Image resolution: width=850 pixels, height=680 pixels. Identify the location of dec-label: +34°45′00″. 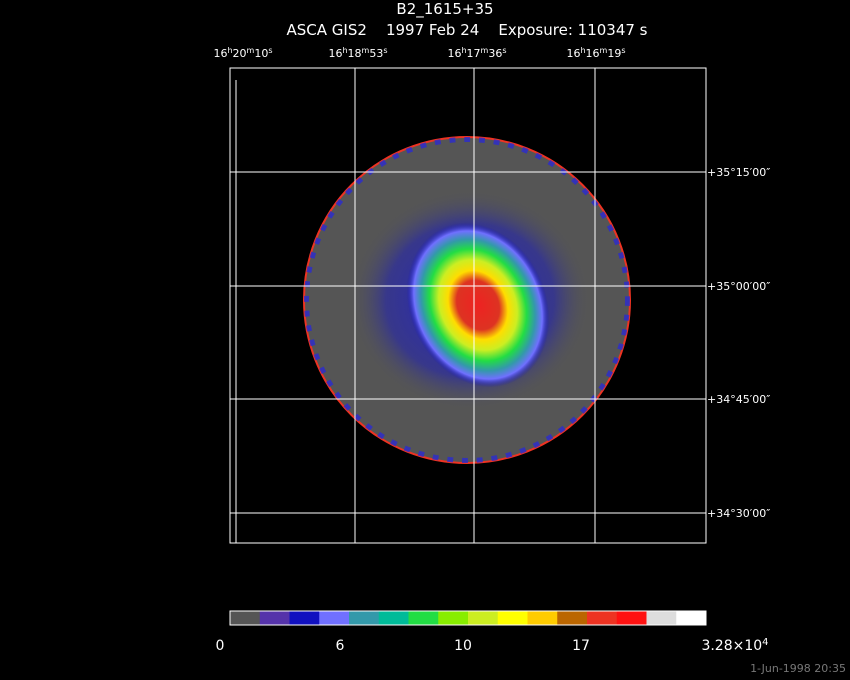
(738, 399).